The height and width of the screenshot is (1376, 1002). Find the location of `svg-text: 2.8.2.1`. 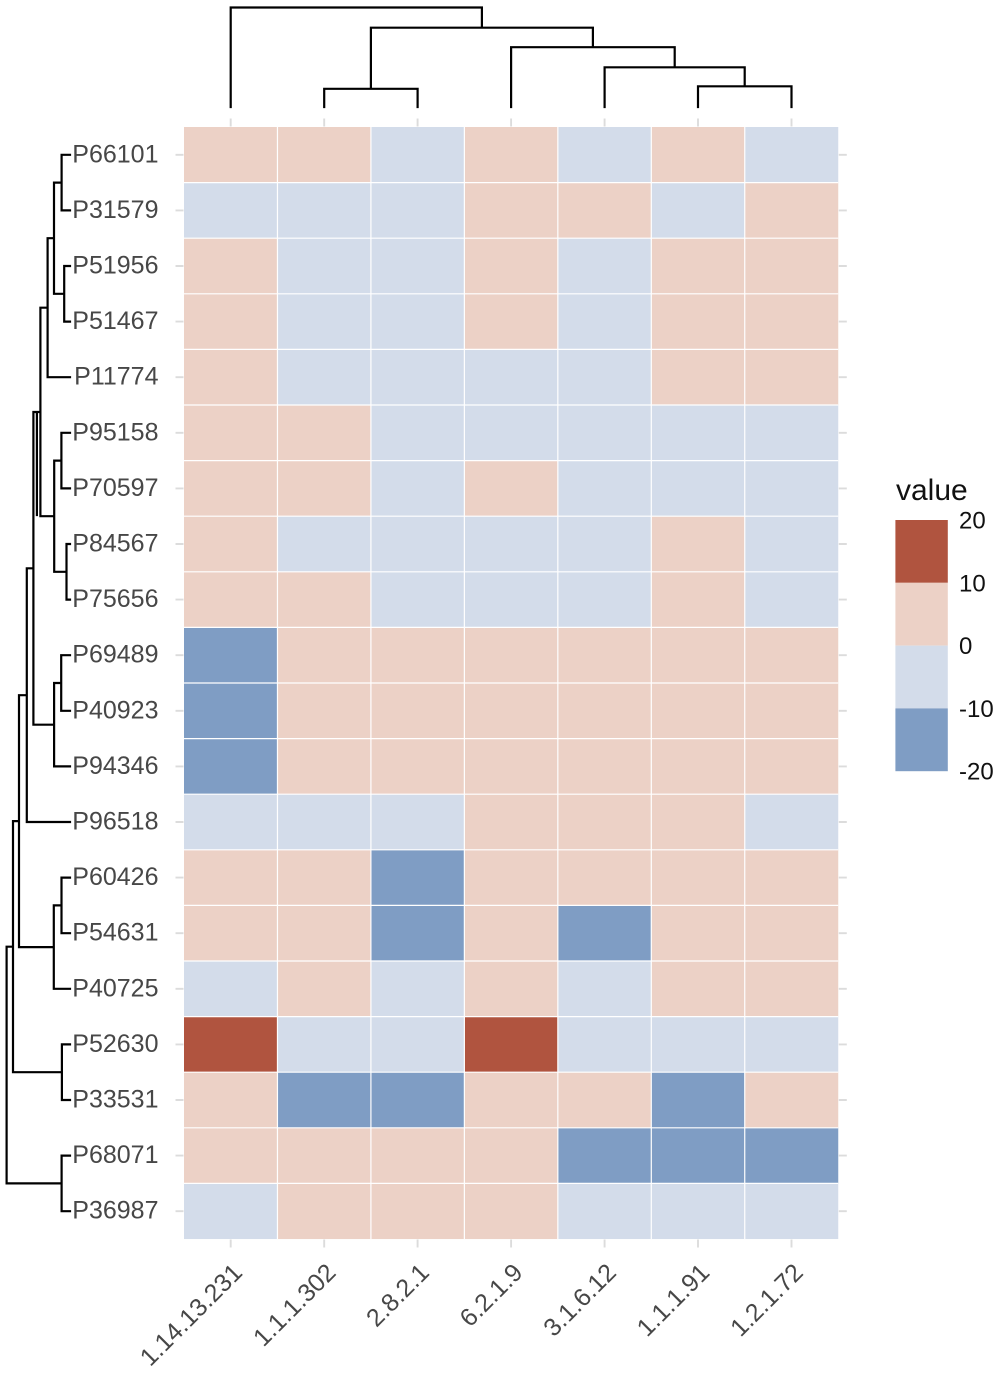

svg-text: 2.8.2.1 is located at coordinates (398, 1295).